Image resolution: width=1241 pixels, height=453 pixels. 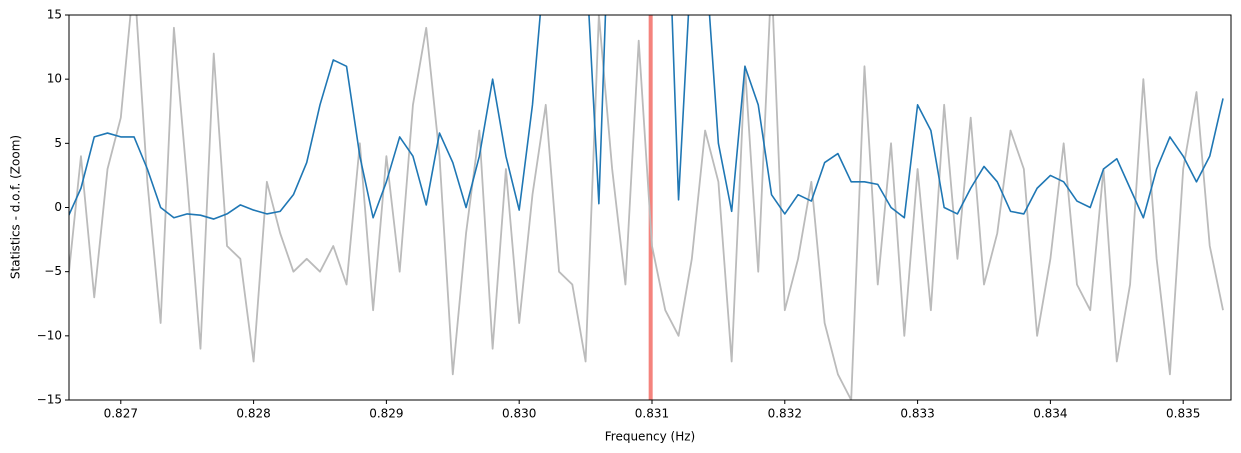 What do you see at coordinates (54, 79) in the screenshot?
I see `y-tick-label: 10` at bounding box center [54, 79].